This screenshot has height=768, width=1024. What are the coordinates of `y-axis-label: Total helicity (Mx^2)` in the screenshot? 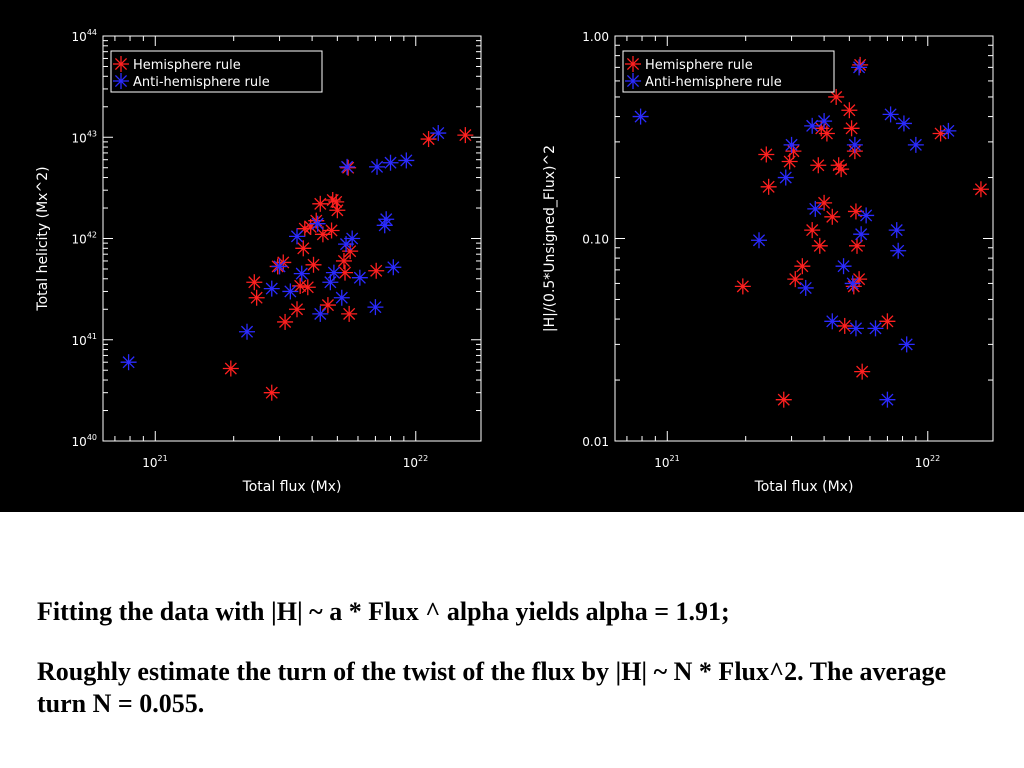 It's located at (43, 238).